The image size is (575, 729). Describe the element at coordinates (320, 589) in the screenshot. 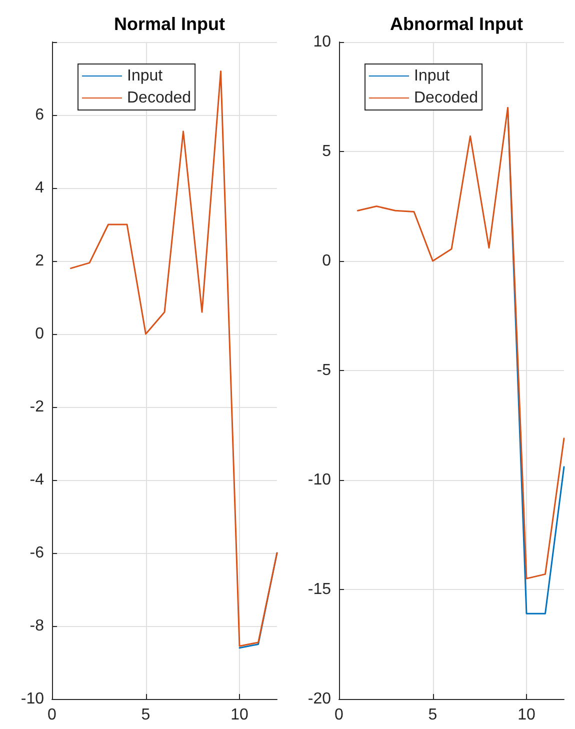

I see `y-tick-label: -15` at that location.